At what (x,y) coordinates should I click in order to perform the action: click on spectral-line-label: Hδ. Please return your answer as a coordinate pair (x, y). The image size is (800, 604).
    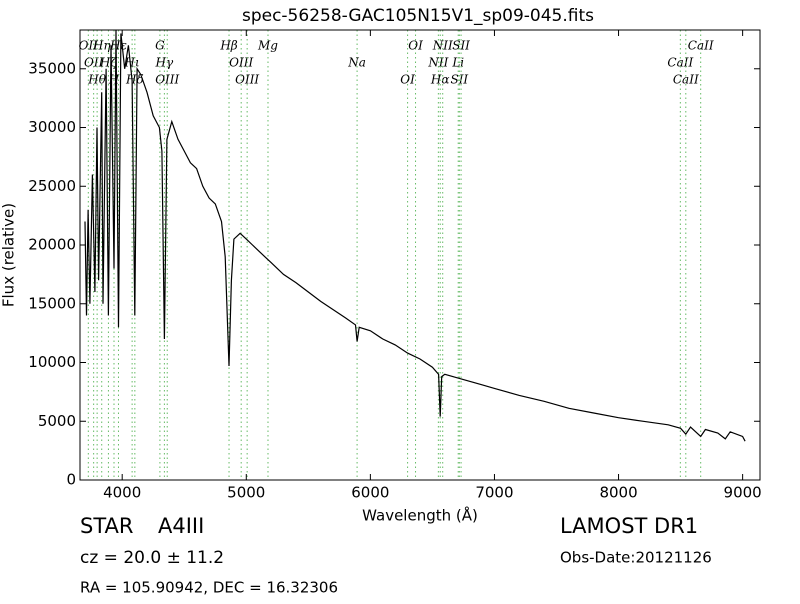
    Looking at the image, I should click on (134, 80).